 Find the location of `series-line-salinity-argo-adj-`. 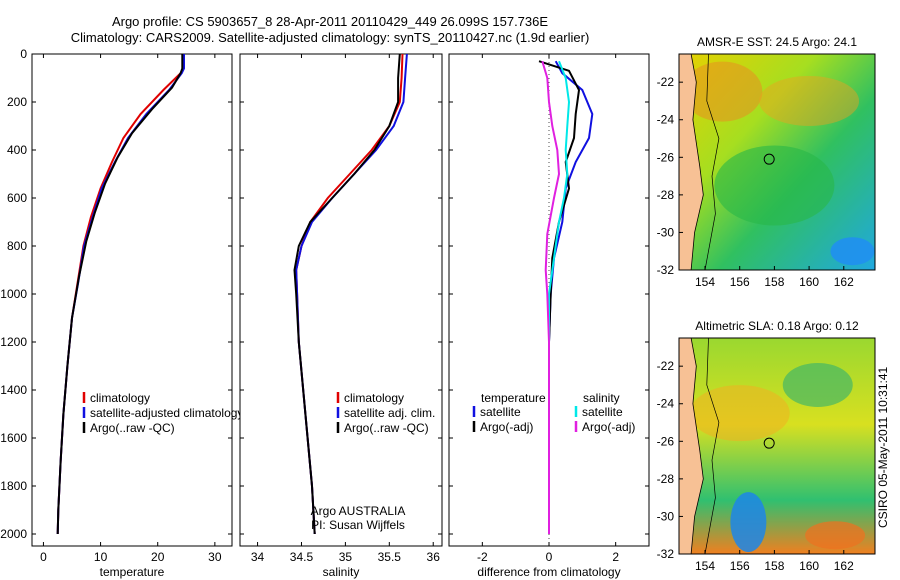

series-line-salinity-argo-adj- is located at coordinates (551, 297).